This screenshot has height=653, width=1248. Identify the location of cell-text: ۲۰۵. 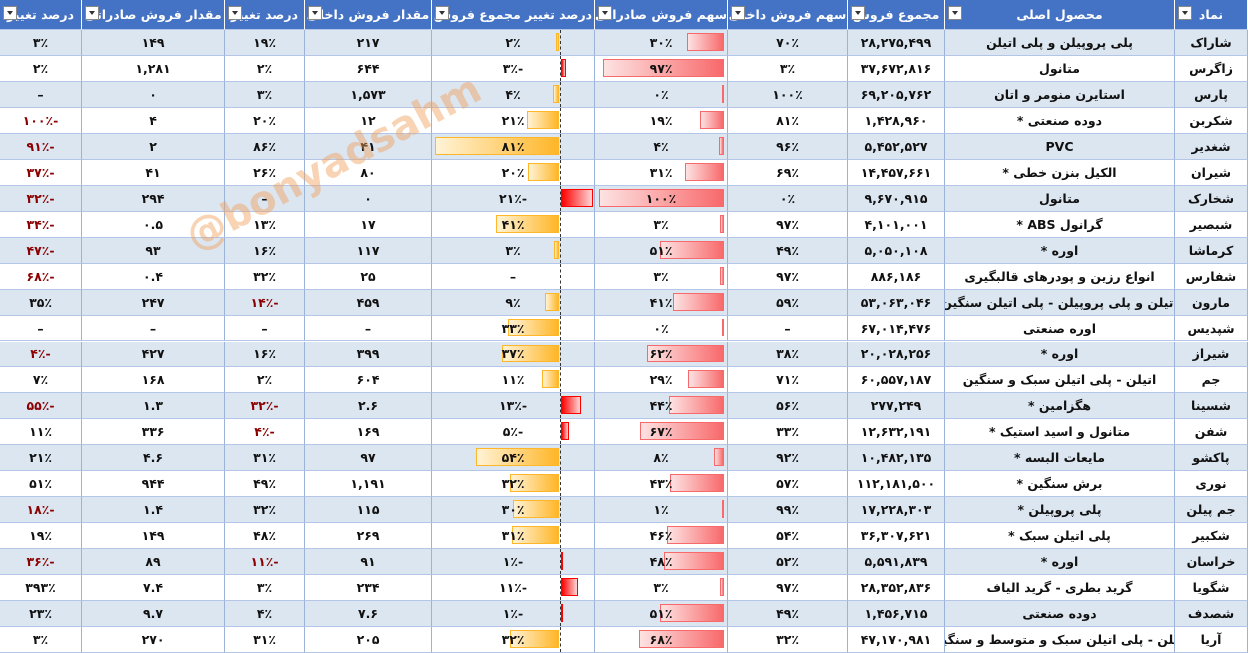
(368, 639).